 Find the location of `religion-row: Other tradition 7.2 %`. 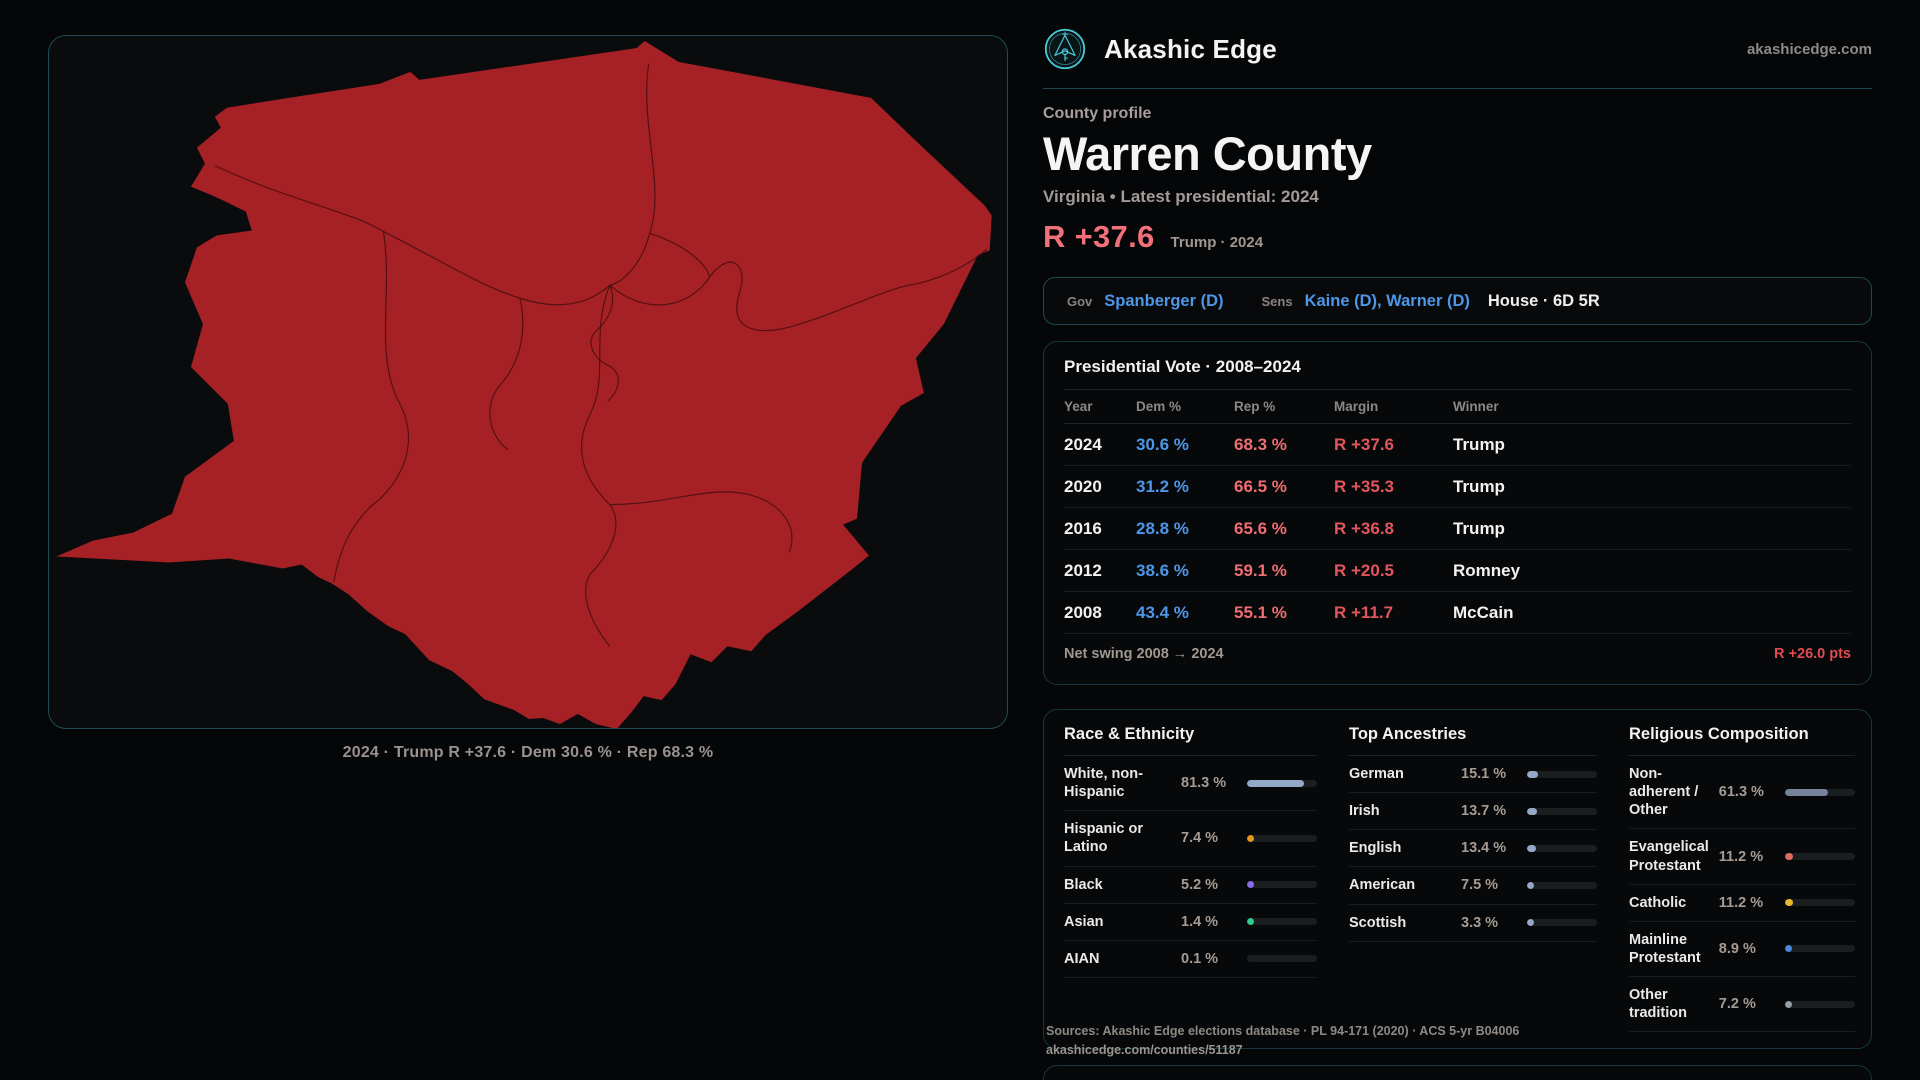

religion-row: Other tradition 7.2 % is located at coordinates (1742, 1005).